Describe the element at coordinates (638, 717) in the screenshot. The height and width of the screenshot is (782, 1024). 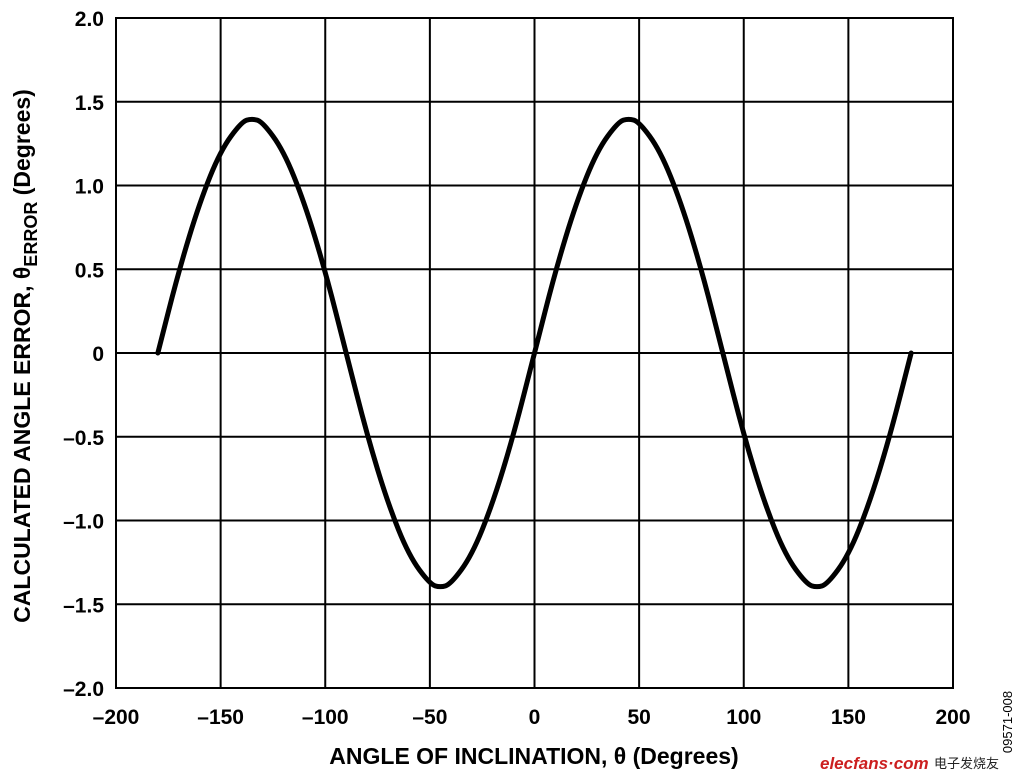
I see `x-tick-label: 50` at that location.